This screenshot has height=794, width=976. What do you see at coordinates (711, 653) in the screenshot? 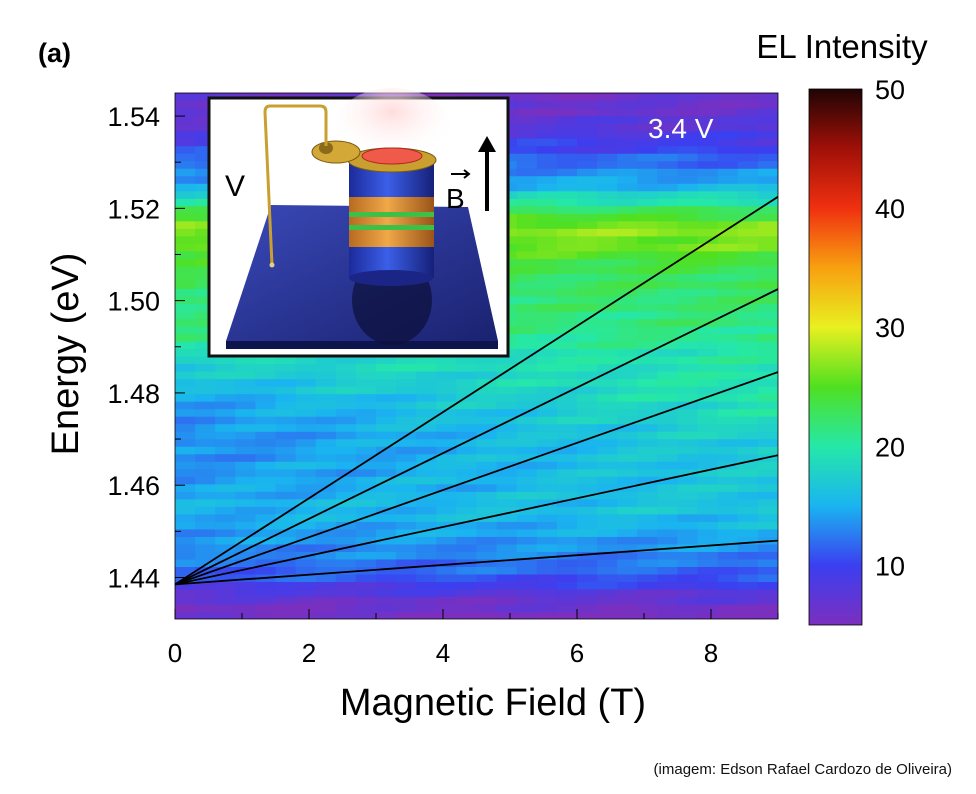
I see `x-tick-label: 8` at bounding box center [711, 653].